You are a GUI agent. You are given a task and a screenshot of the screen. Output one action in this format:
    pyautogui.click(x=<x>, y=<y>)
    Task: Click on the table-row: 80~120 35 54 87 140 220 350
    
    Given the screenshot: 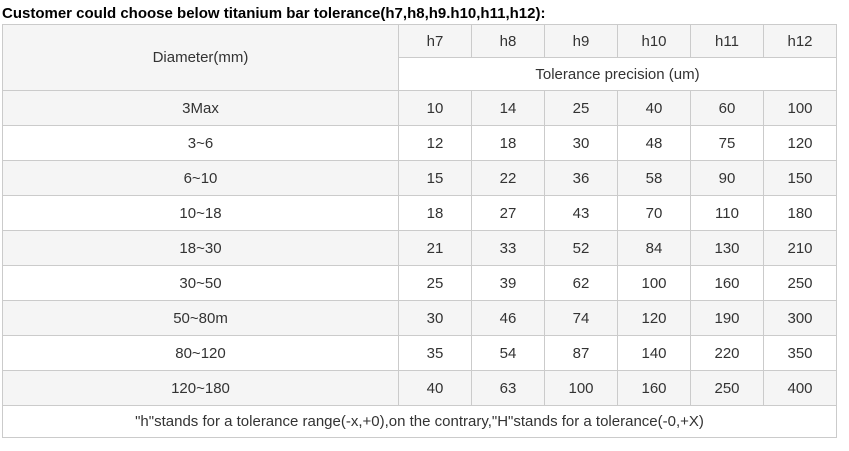 What is the action you would take?
    pyautogui.click(x=419, y=353)
    